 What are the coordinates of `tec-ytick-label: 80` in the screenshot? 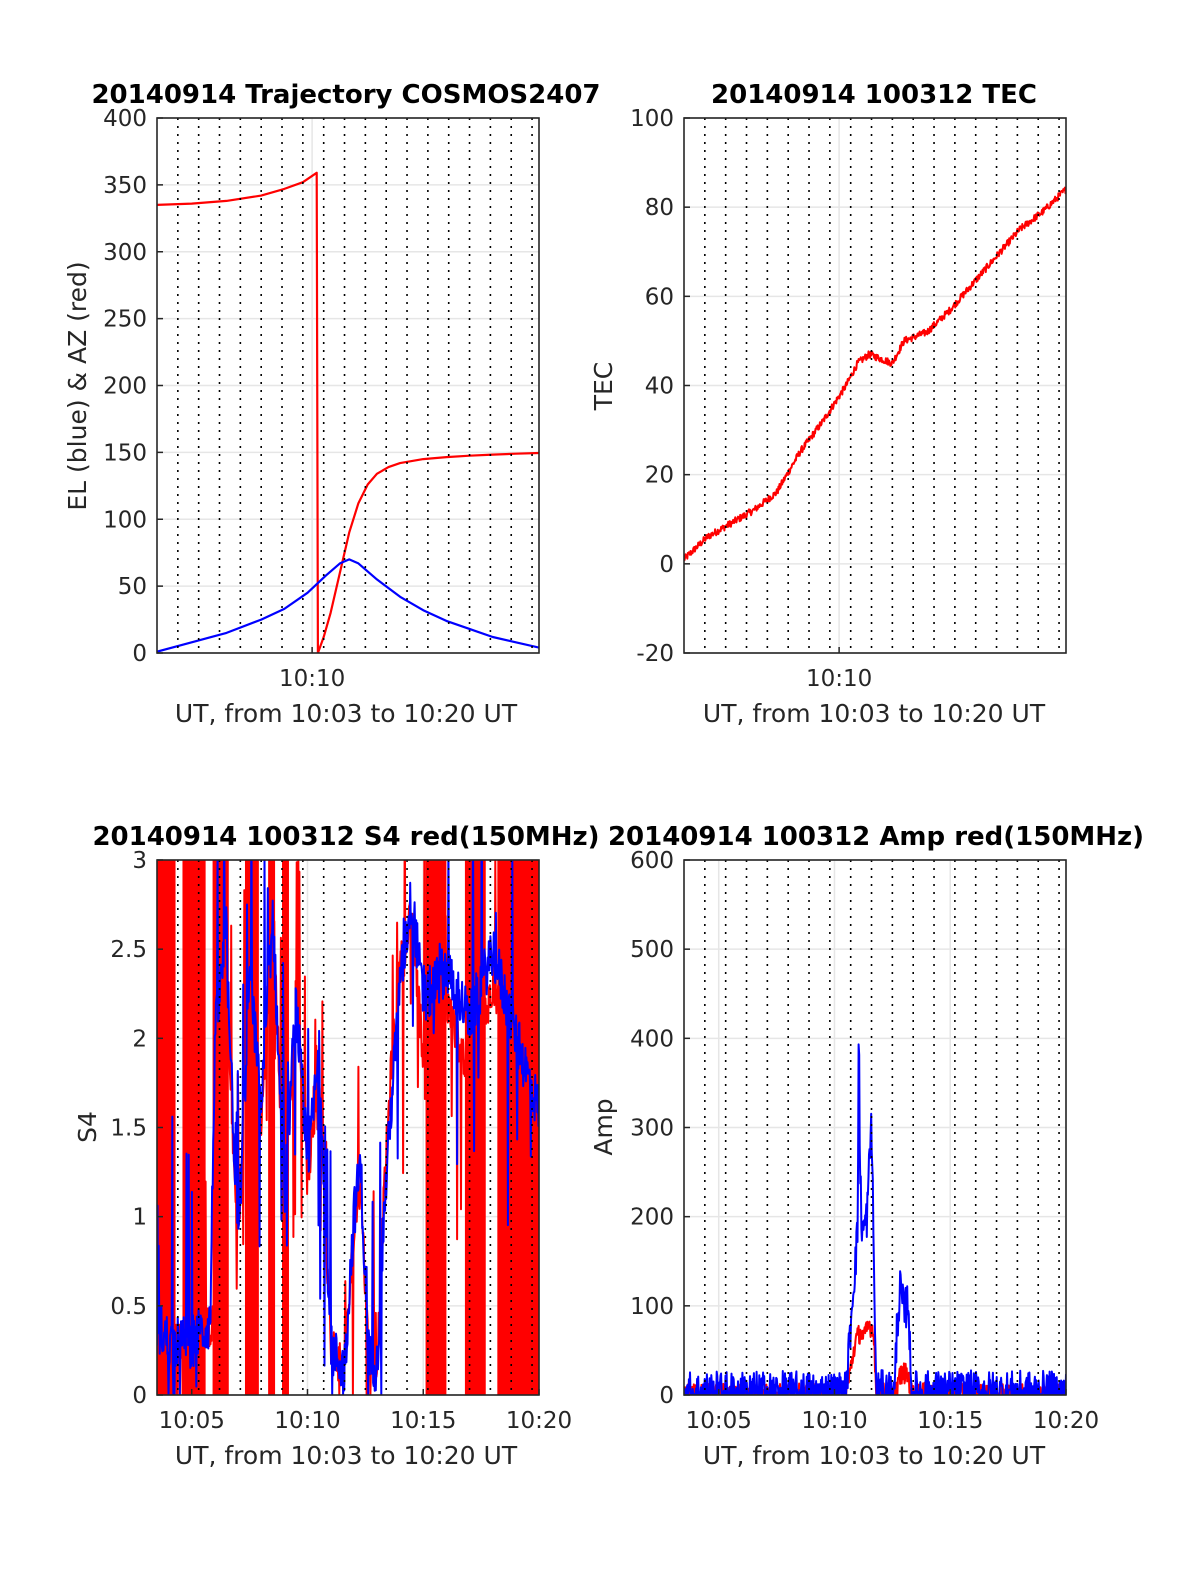 It's located at (659, 208).